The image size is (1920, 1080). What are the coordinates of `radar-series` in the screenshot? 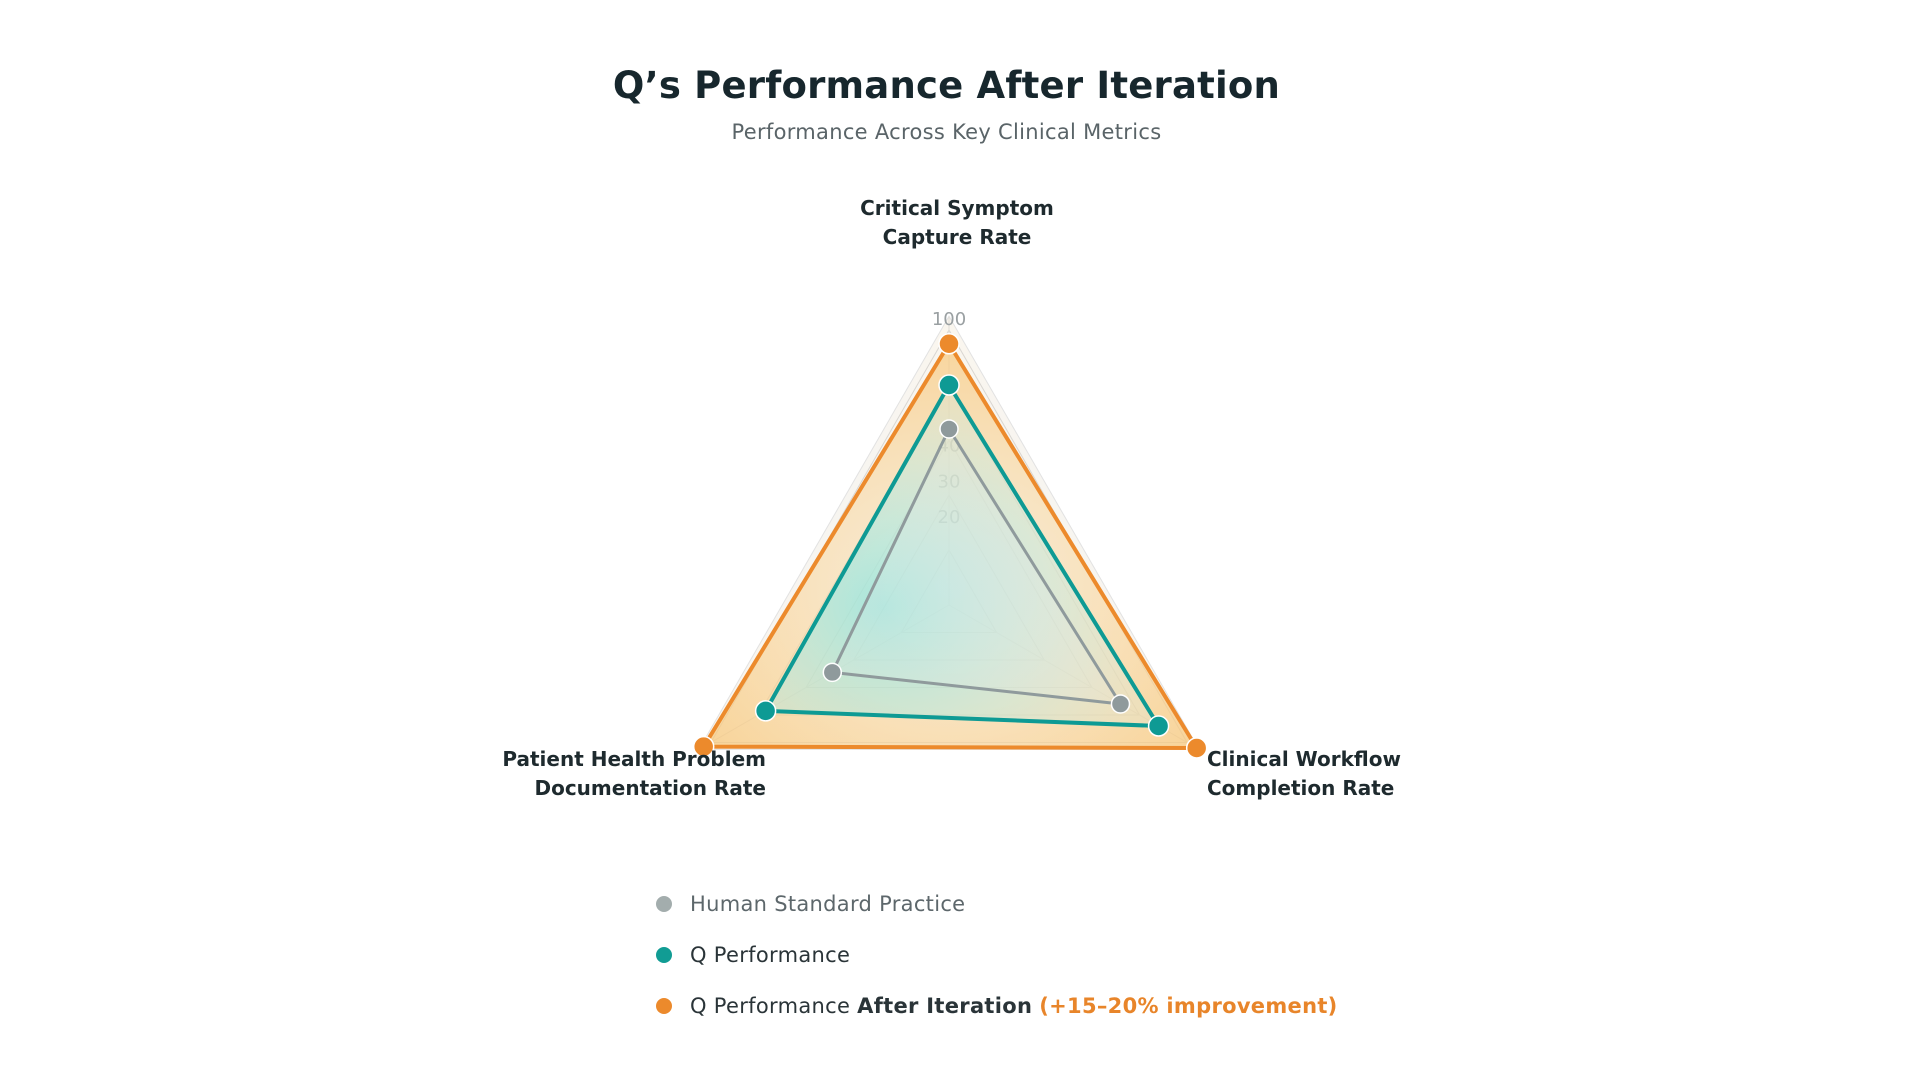 It's located at (950, 546).